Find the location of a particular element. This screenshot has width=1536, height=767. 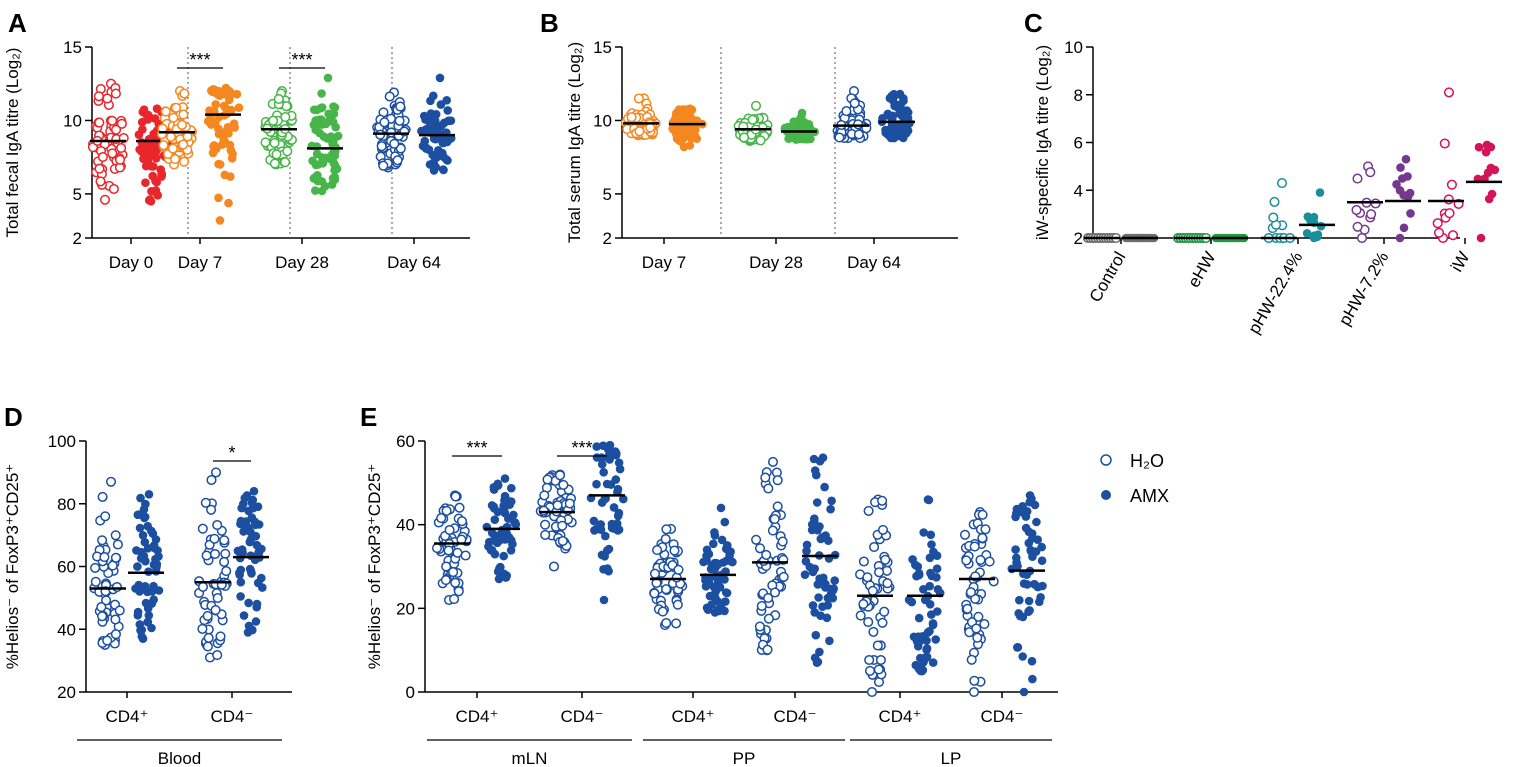

y-tick-label: 80 is located at coordinates (66, 504).